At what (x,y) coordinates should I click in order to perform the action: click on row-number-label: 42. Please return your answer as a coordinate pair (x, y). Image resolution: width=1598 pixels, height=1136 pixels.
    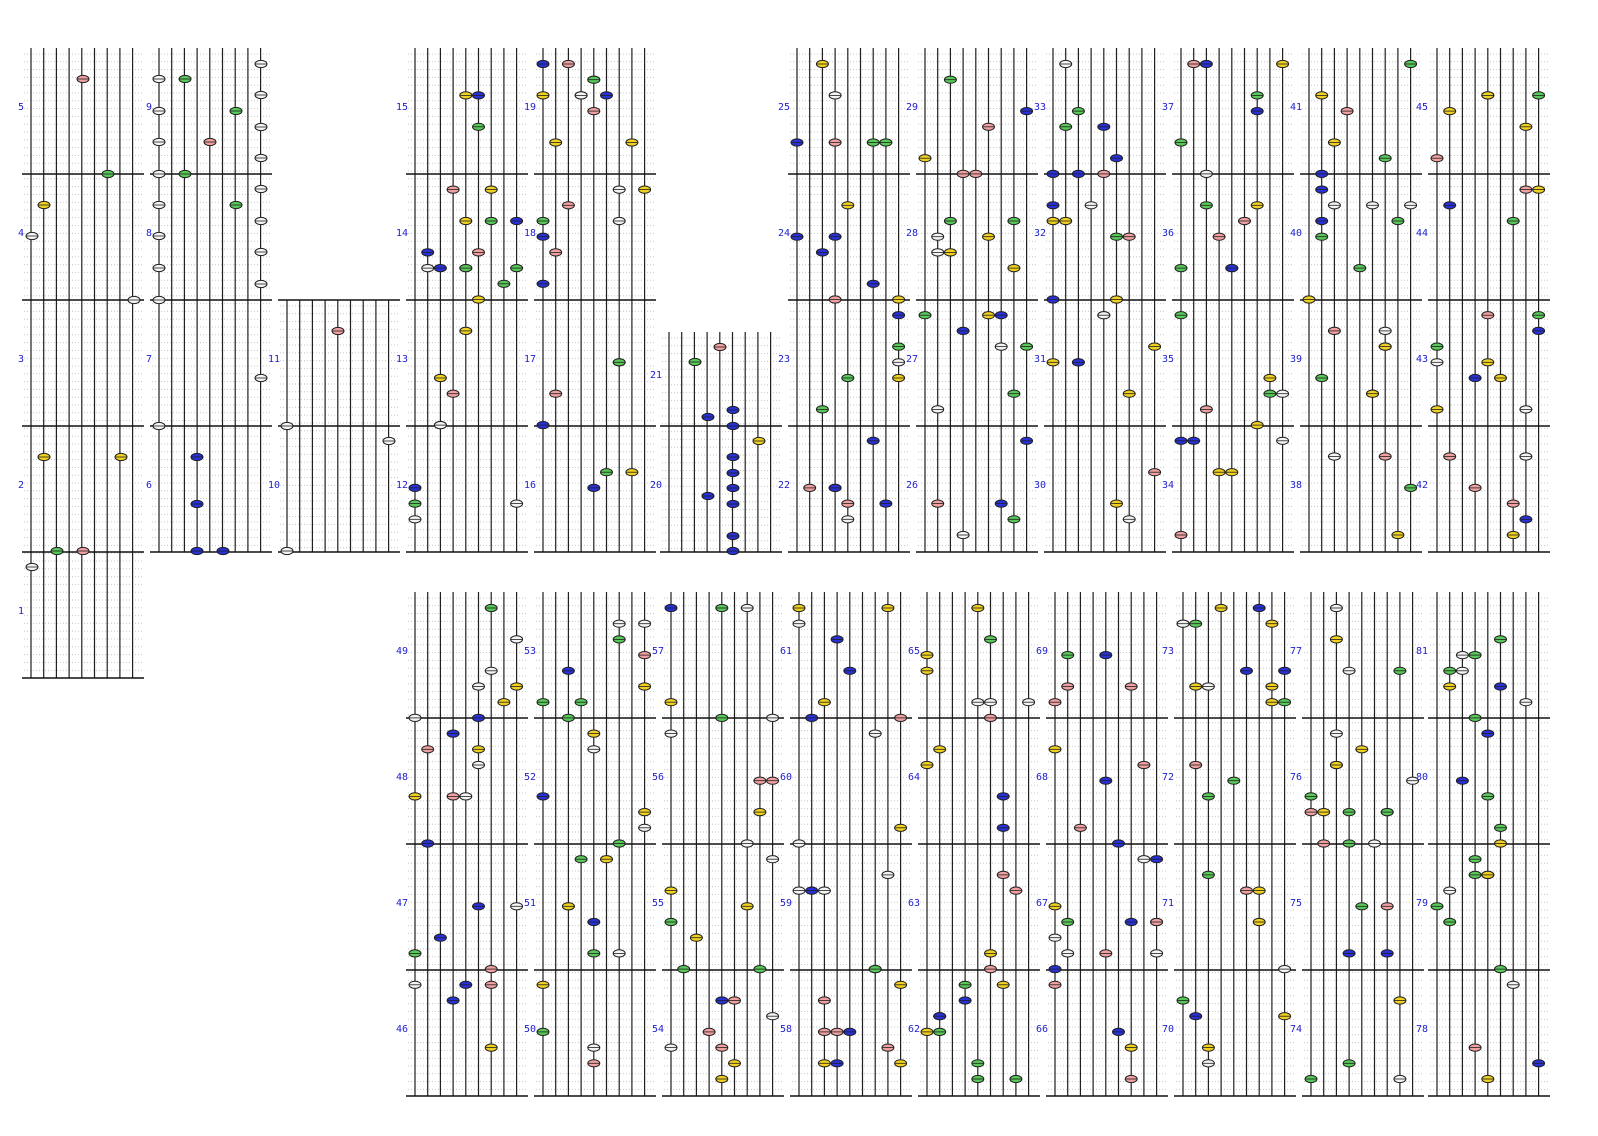
    Looking at the image, I should click on (1422, 485).